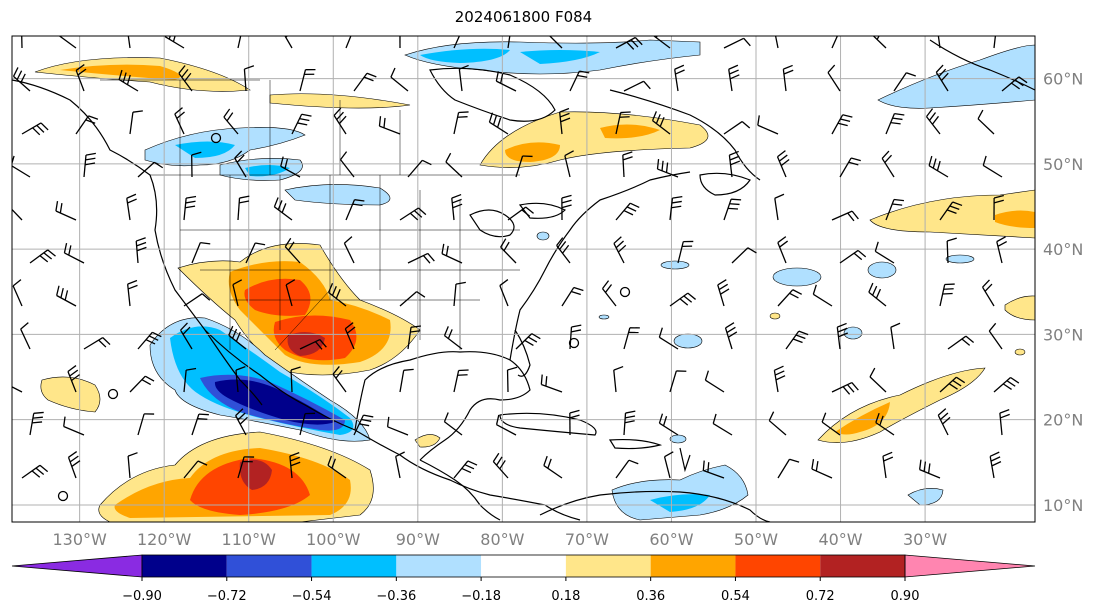  Describe the element at coordinates (587, 539) in the screenshot. I see `lon-tick-label: 70°W` at that location.